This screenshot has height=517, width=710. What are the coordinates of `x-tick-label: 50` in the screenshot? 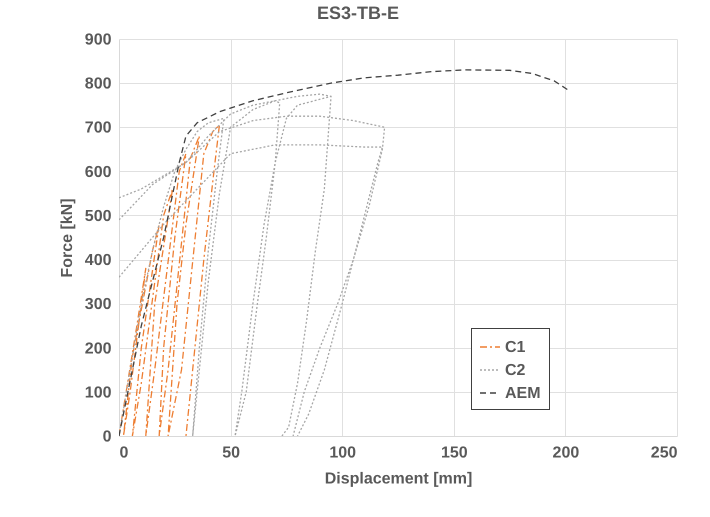 It's located at (231, 453).